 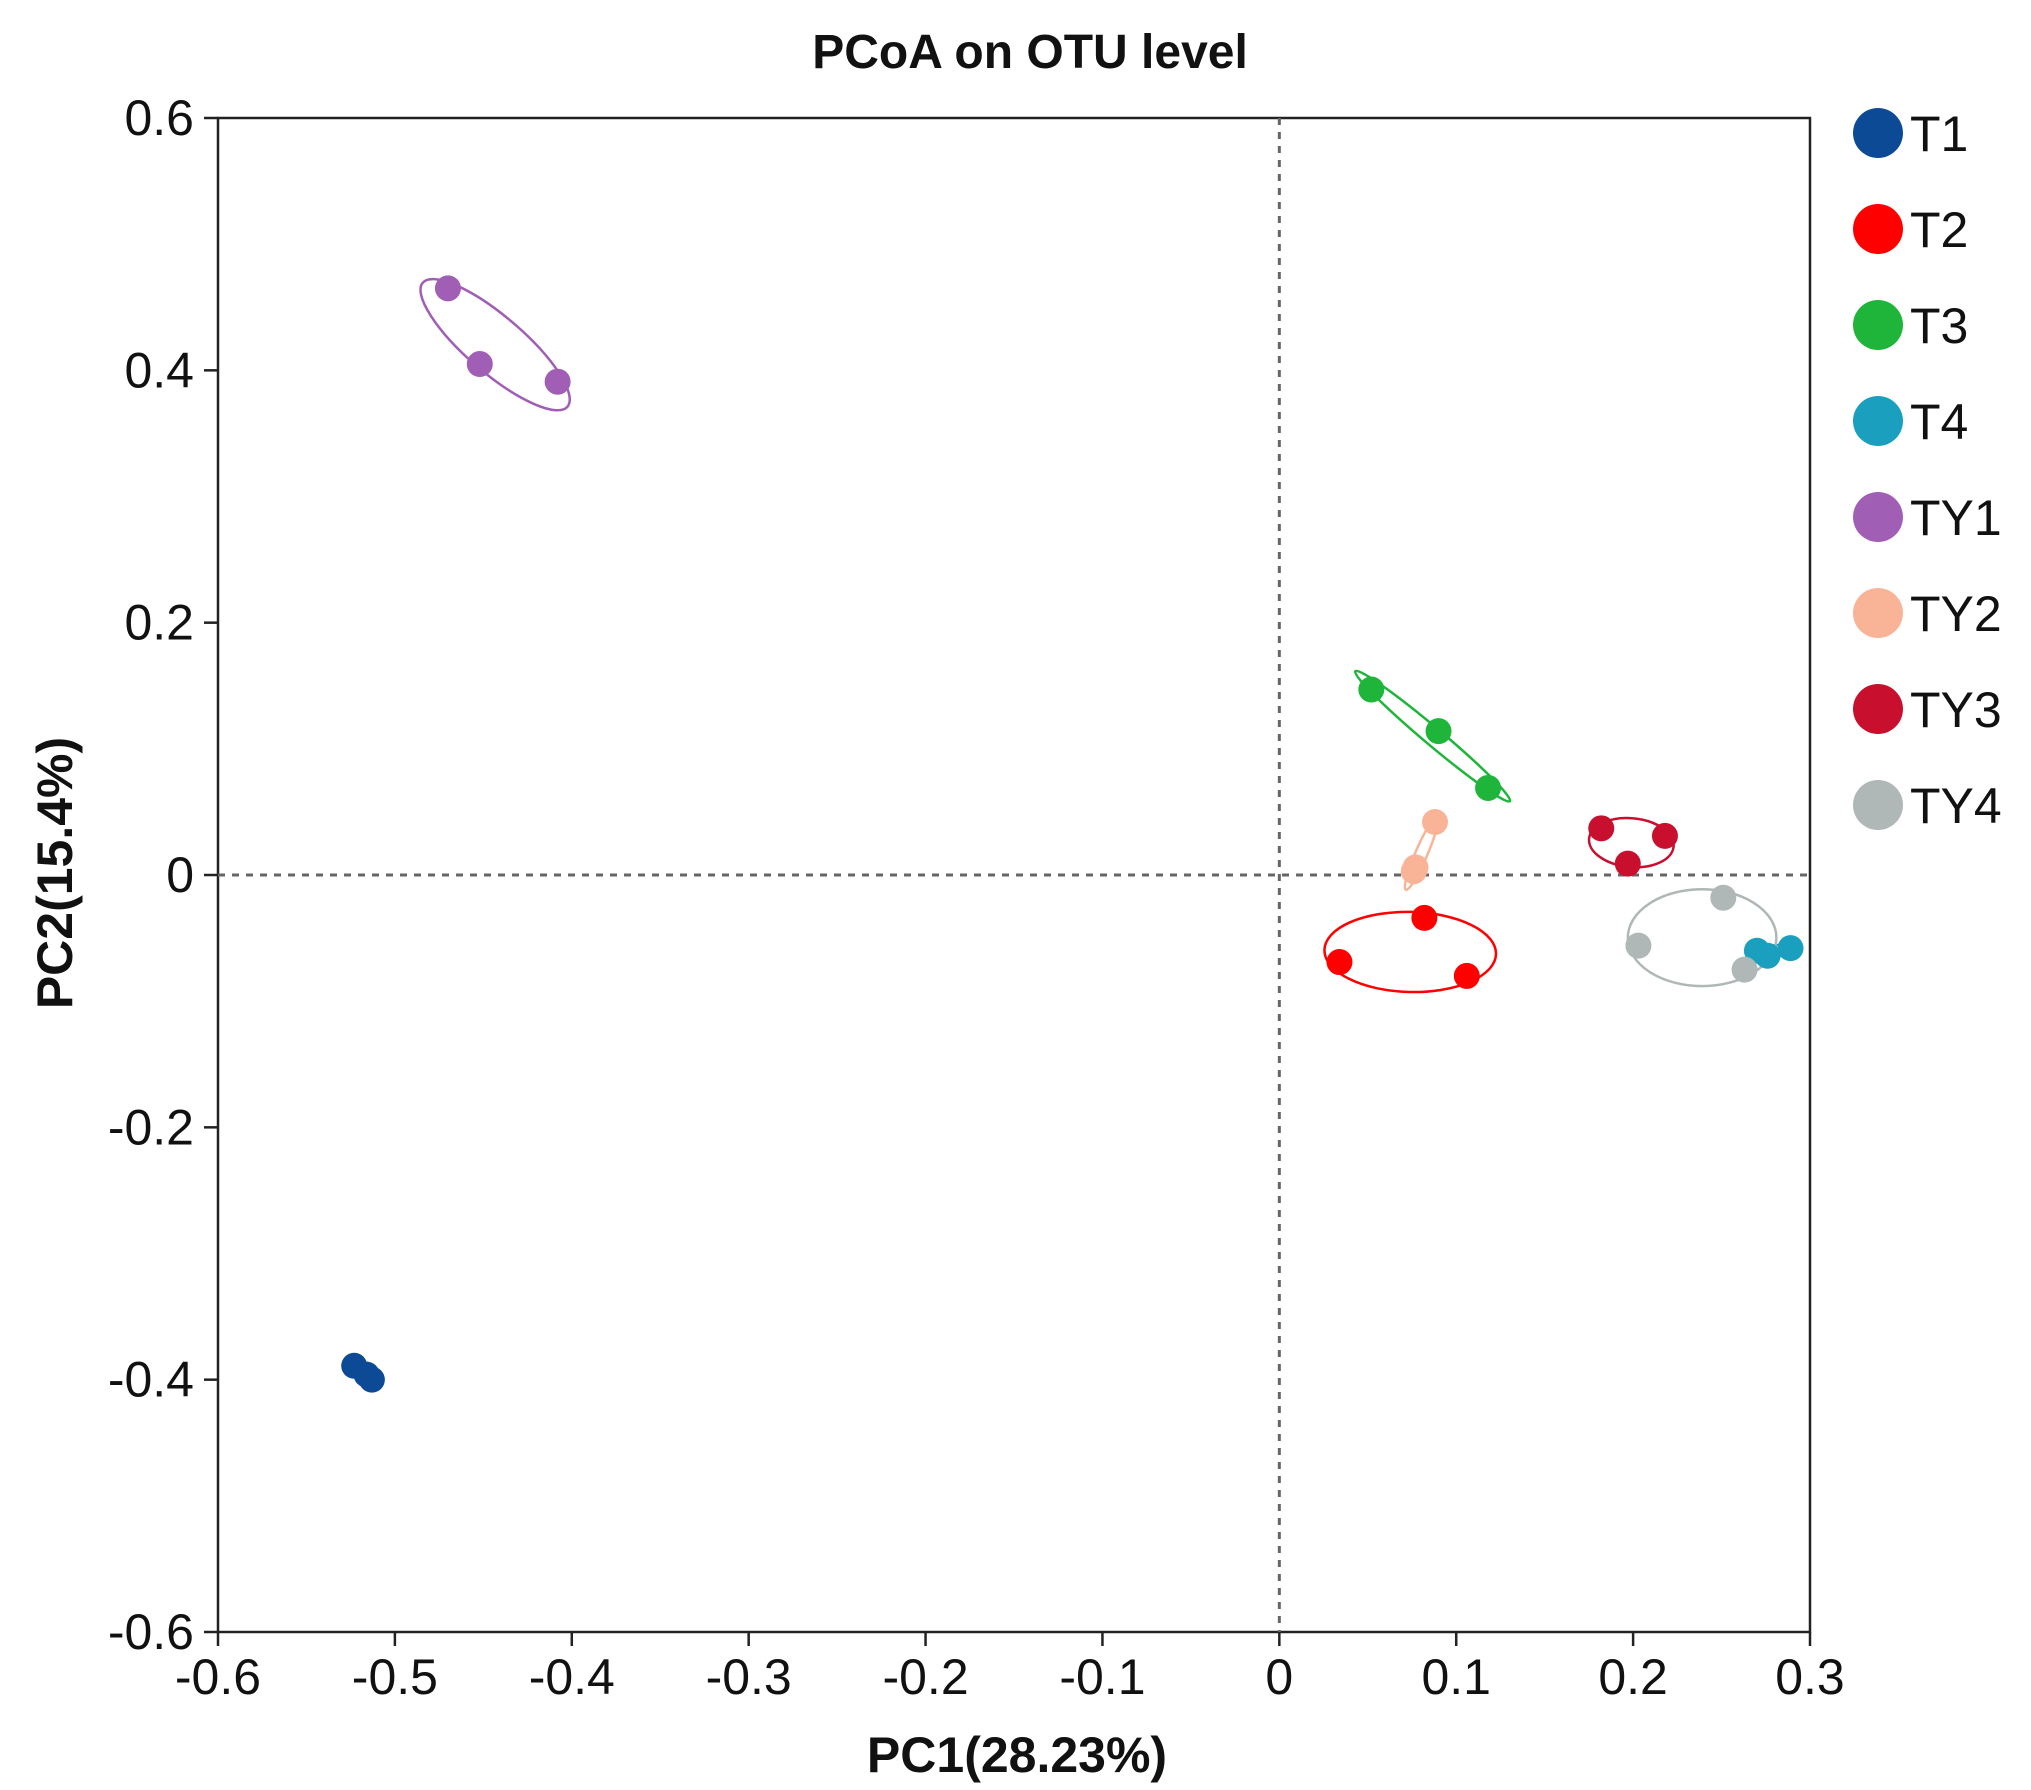 I want to click on x-tick-label: -0.3, so click(x=749, y=1677).